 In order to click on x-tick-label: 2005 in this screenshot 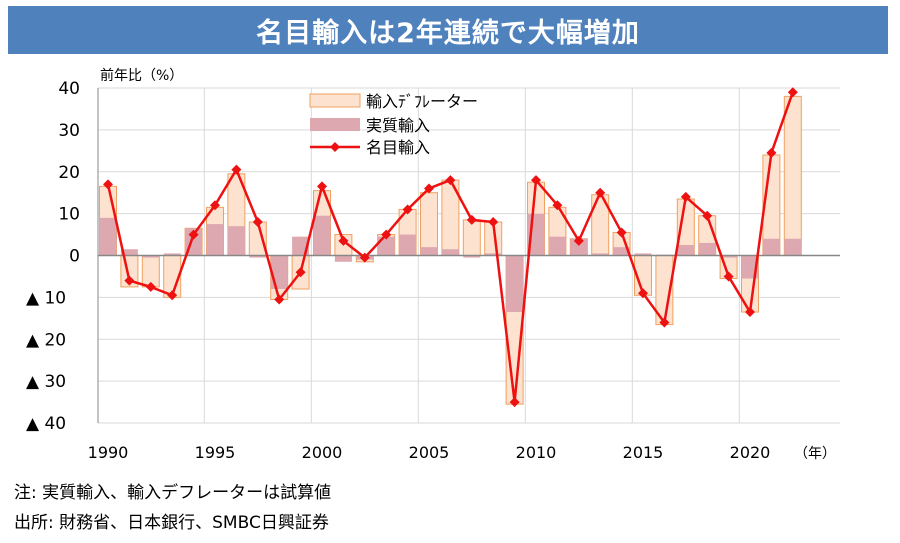, I will do `click(429, 452)`.